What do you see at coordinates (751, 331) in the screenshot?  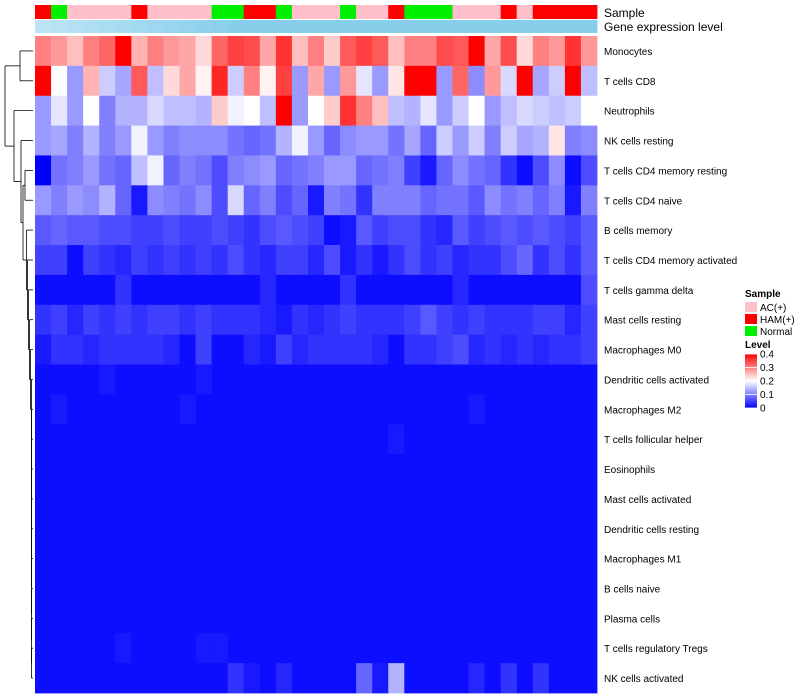 I see `sample-legend-swatch` at bounding box center [751, 331].